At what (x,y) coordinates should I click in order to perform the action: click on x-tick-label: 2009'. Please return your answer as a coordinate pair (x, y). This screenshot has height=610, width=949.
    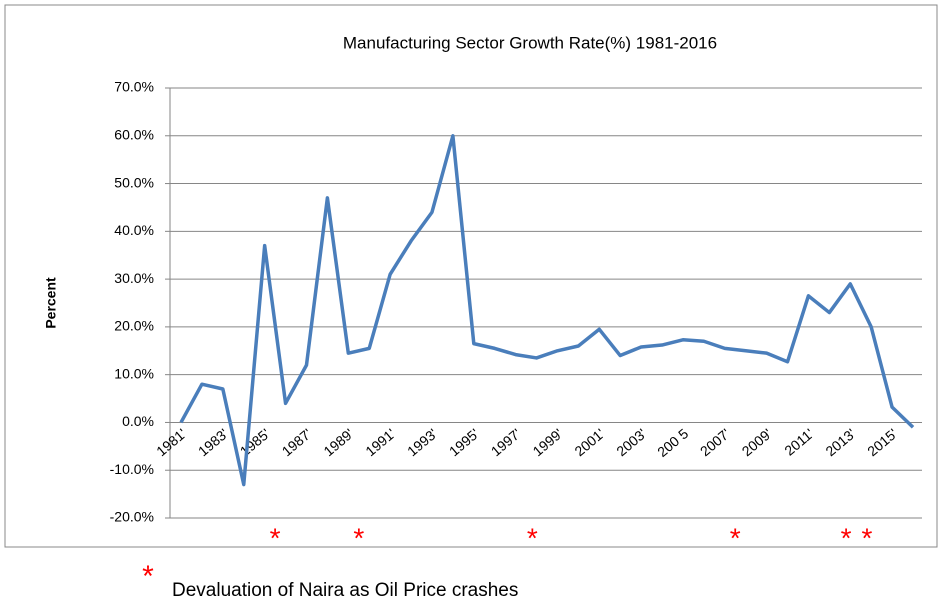
    Looking at the image, I should click on (757, 442).